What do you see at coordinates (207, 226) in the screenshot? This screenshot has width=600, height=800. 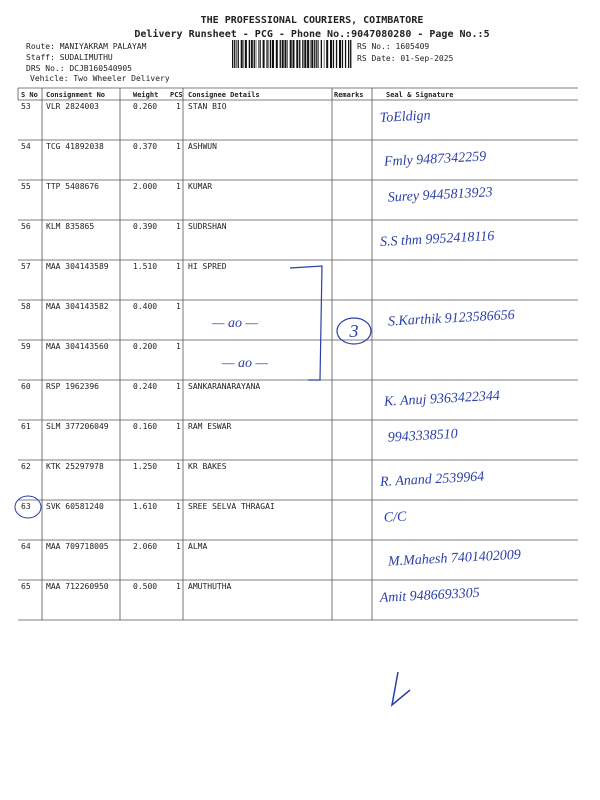 I see `cell: SUDRSHAN` at bounding box center [207, 226].